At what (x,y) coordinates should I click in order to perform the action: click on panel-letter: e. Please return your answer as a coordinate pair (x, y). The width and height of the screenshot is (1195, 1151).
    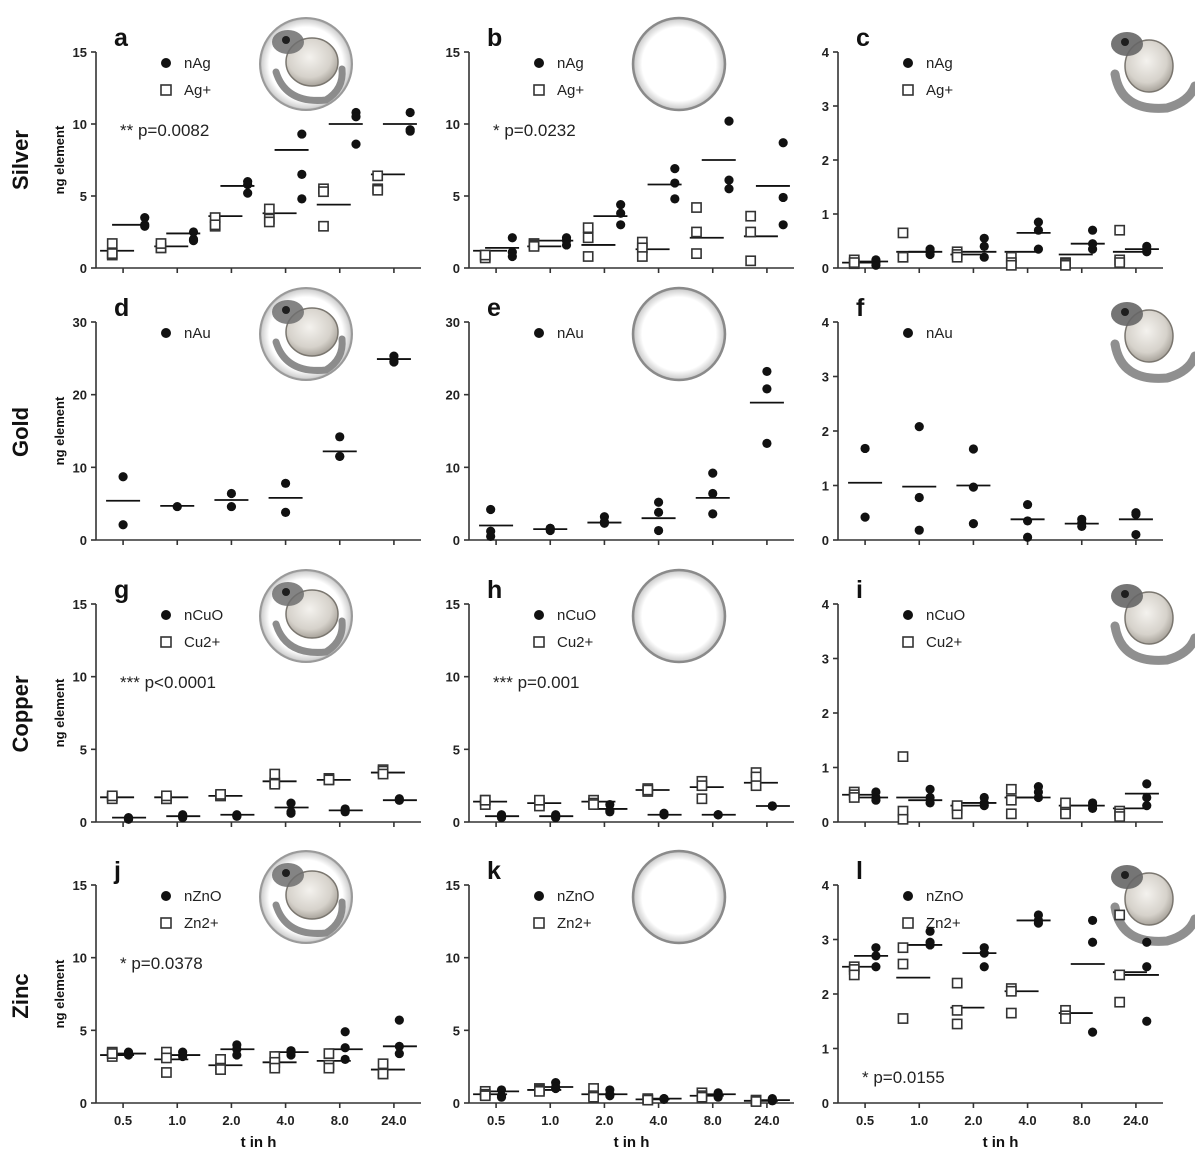
    Looking at the image, I should click on (494, 308).